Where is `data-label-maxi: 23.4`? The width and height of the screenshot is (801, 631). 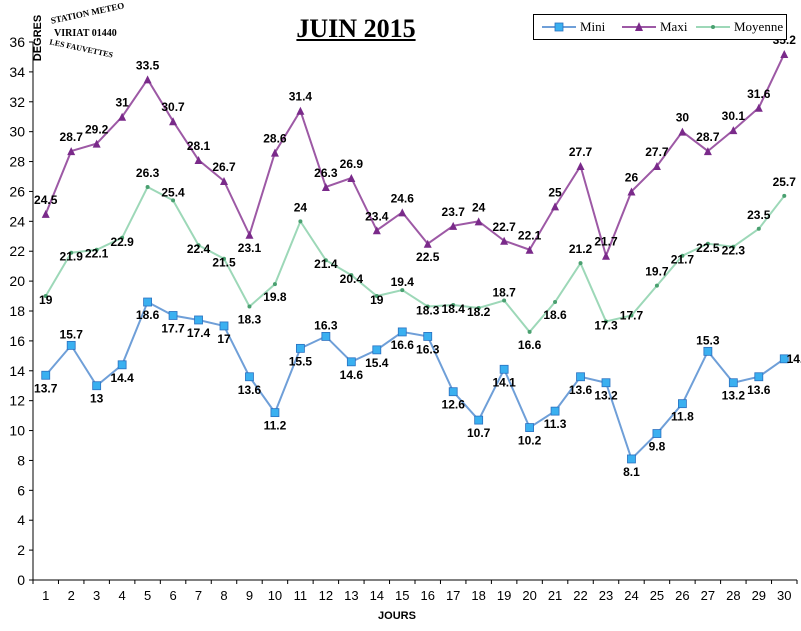 data-label-maxi: 23.4 is located at coordinates (377, 216).